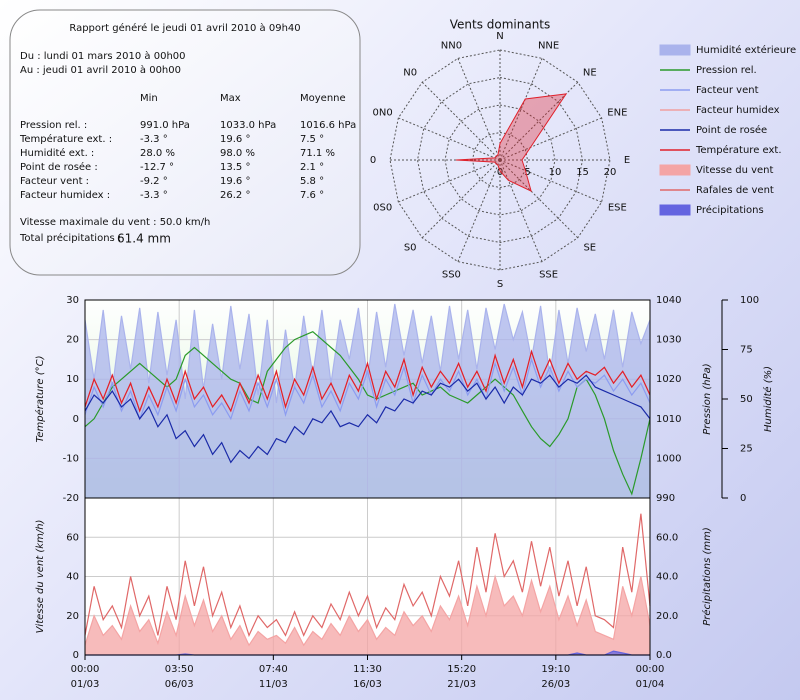 This screenshot has height=700, width=800. What do you see at coordinates (730, 210) in the screenshot?
I see `legend-label: Précipitations` at bounding box center [730, 210].